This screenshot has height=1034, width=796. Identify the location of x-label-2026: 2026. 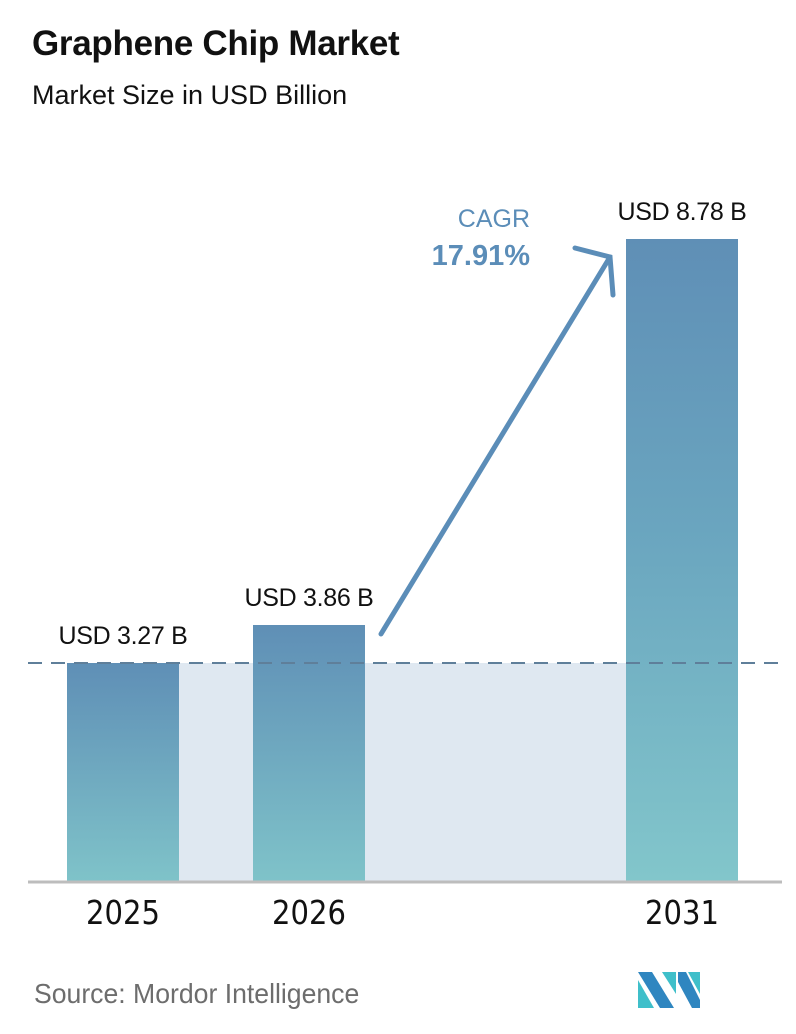
(309, 912).